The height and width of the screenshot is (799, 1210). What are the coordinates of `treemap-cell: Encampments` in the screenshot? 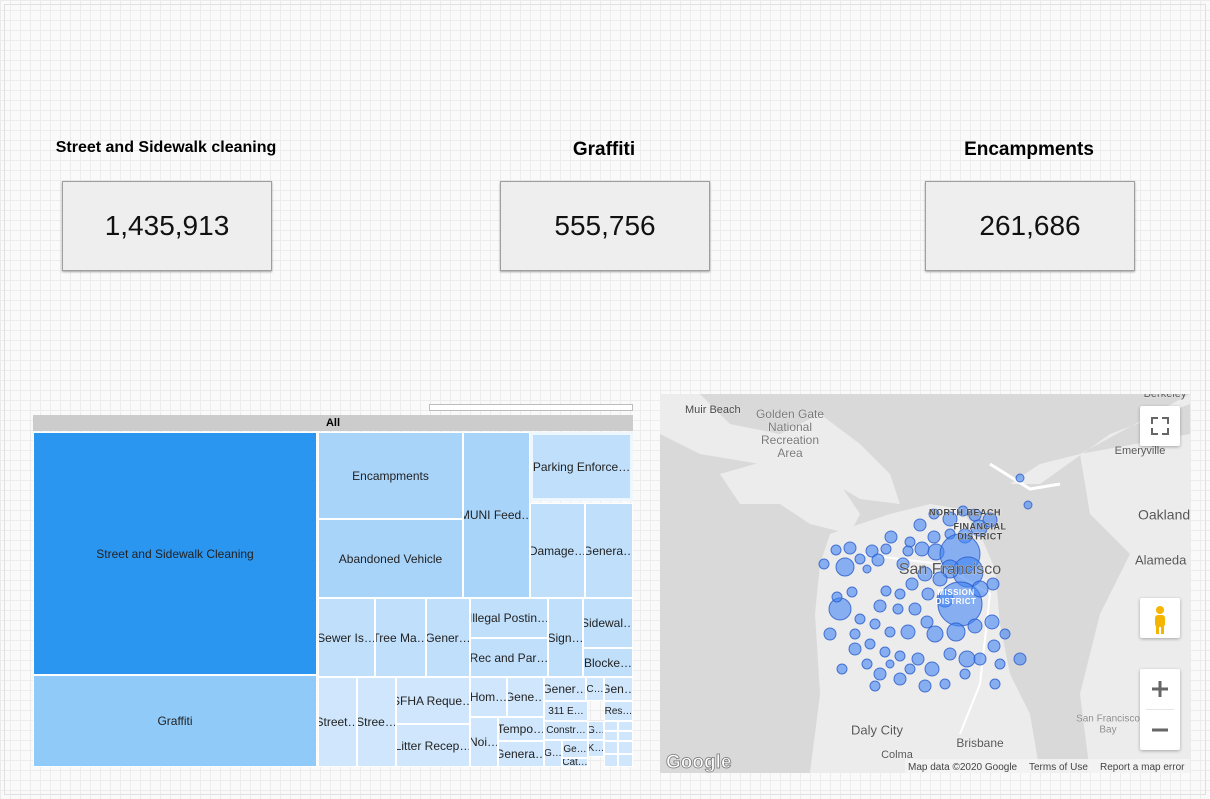 It's located at (390, 475).